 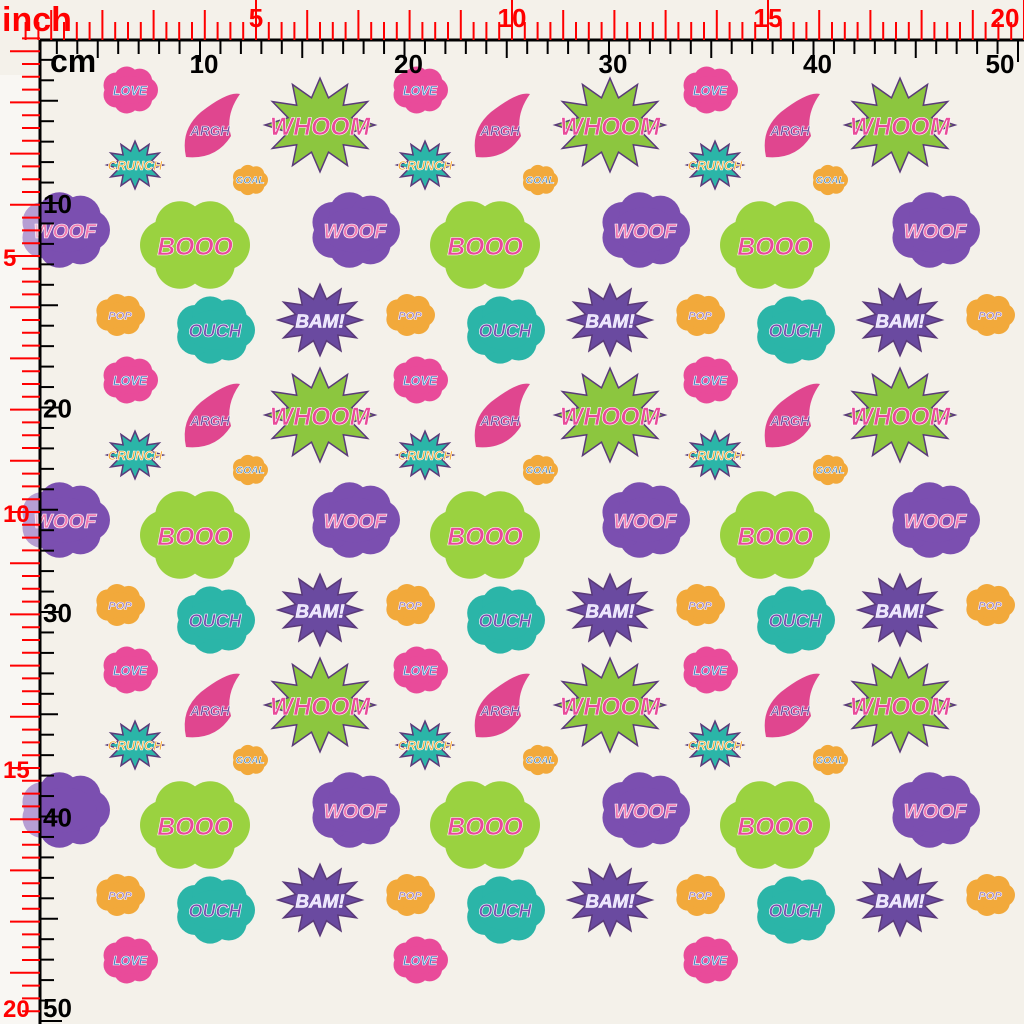 What do you see at coordinates (73, 61) in the screenshot?
I see `cm-unit-label: cm` at bounding box center [73, 61].